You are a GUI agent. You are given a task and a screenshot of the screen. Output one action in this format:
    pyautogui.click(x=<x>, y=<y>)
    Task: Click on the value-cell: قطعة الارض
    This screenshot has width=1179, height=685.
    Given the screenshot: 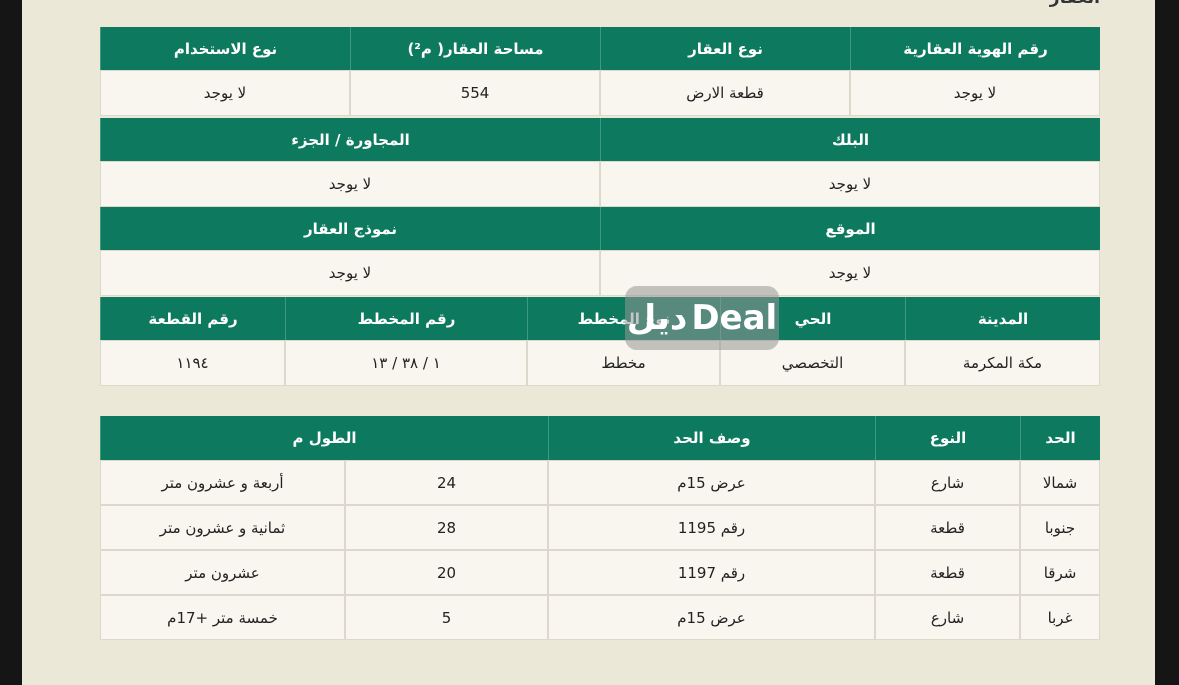 What is the action you would take?
    pyautogui.click(x=725, y=93)
    